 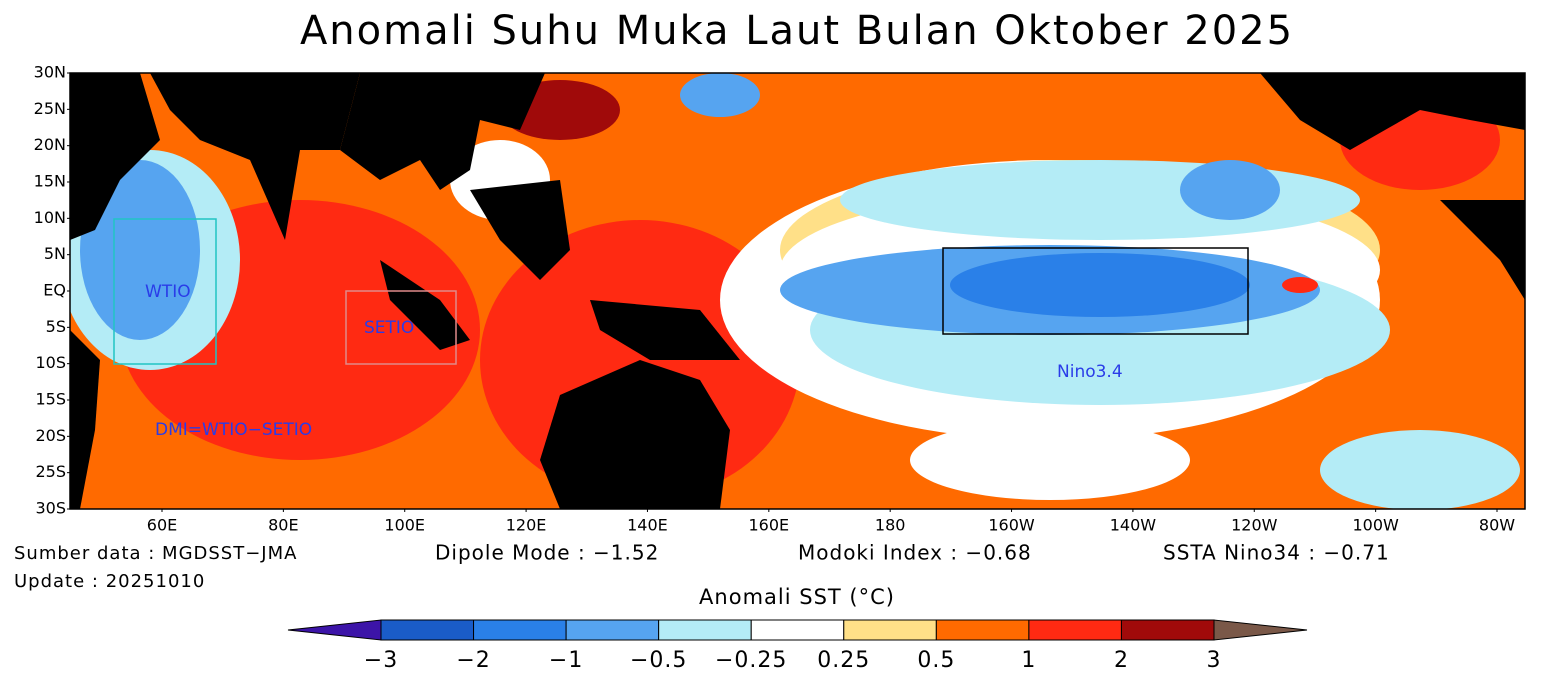 I want to click on lon-label: 140W, so click(x=1133, y=525).